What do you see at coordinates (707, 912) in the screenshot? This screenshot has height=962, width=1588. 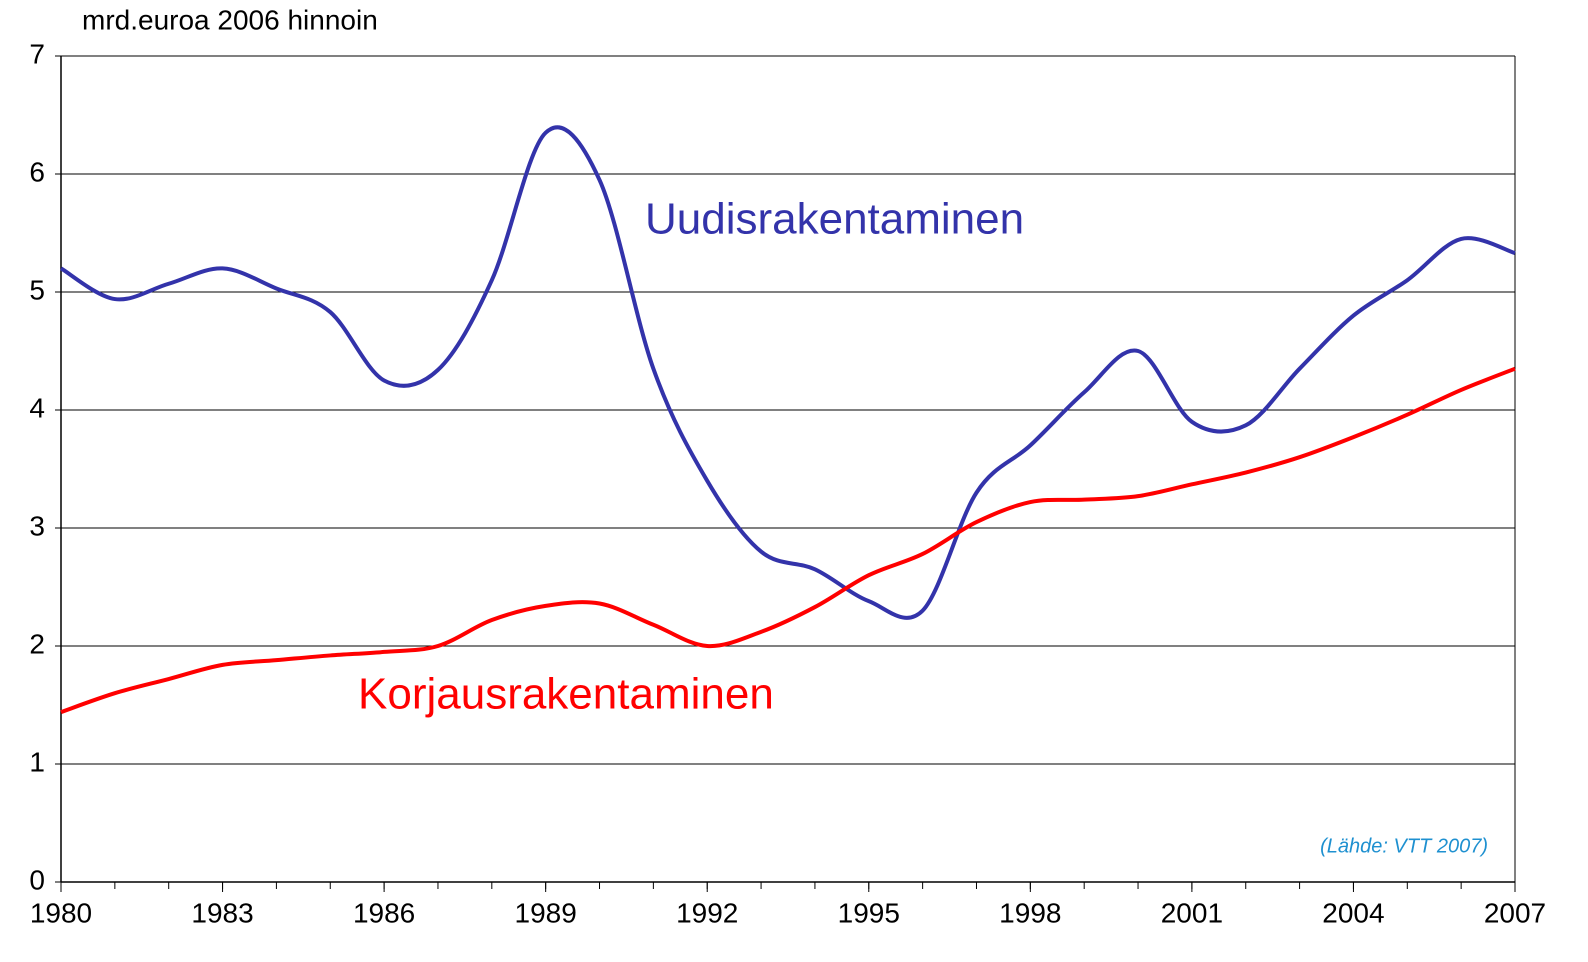 I see `x-tick-label: 1992` at bounding box center [707, 912].